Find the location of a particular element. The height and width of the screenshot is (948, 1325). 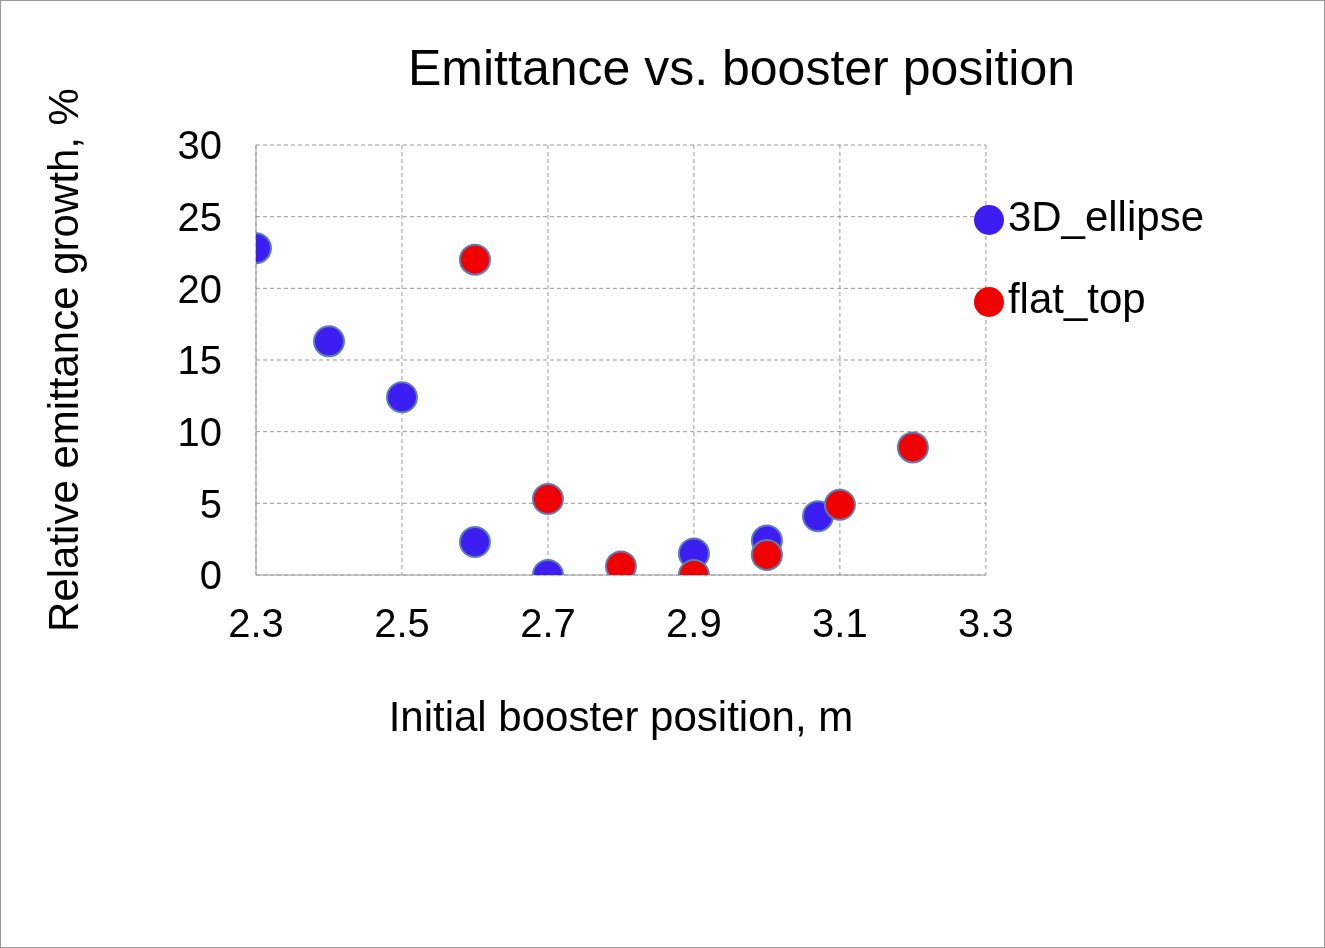

y-tick-label: 20 is located at coordinates (199, 288).